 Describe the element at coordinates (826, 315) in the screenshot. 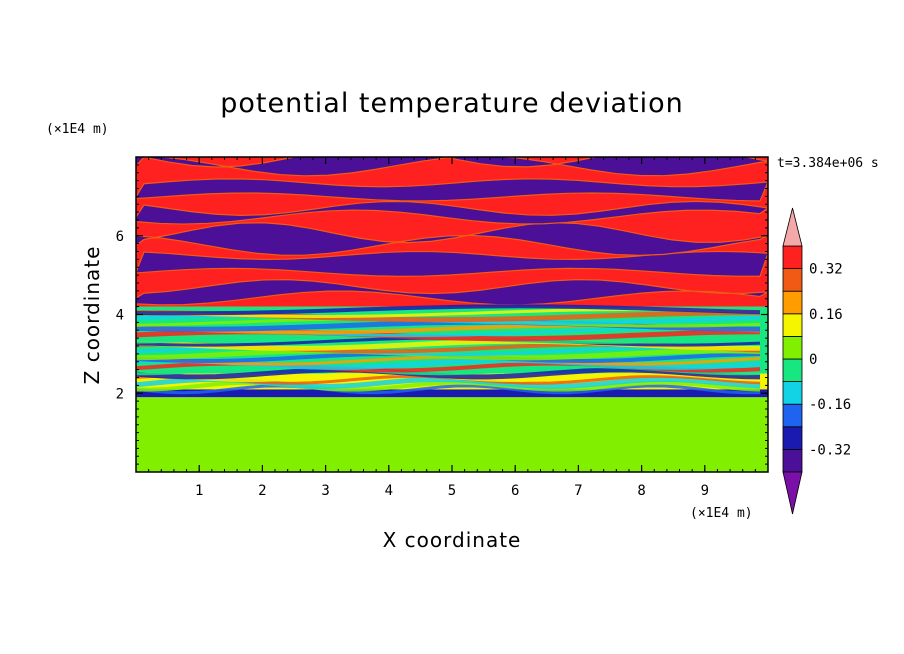

I see `colorbar-label: 0.16` at that location.